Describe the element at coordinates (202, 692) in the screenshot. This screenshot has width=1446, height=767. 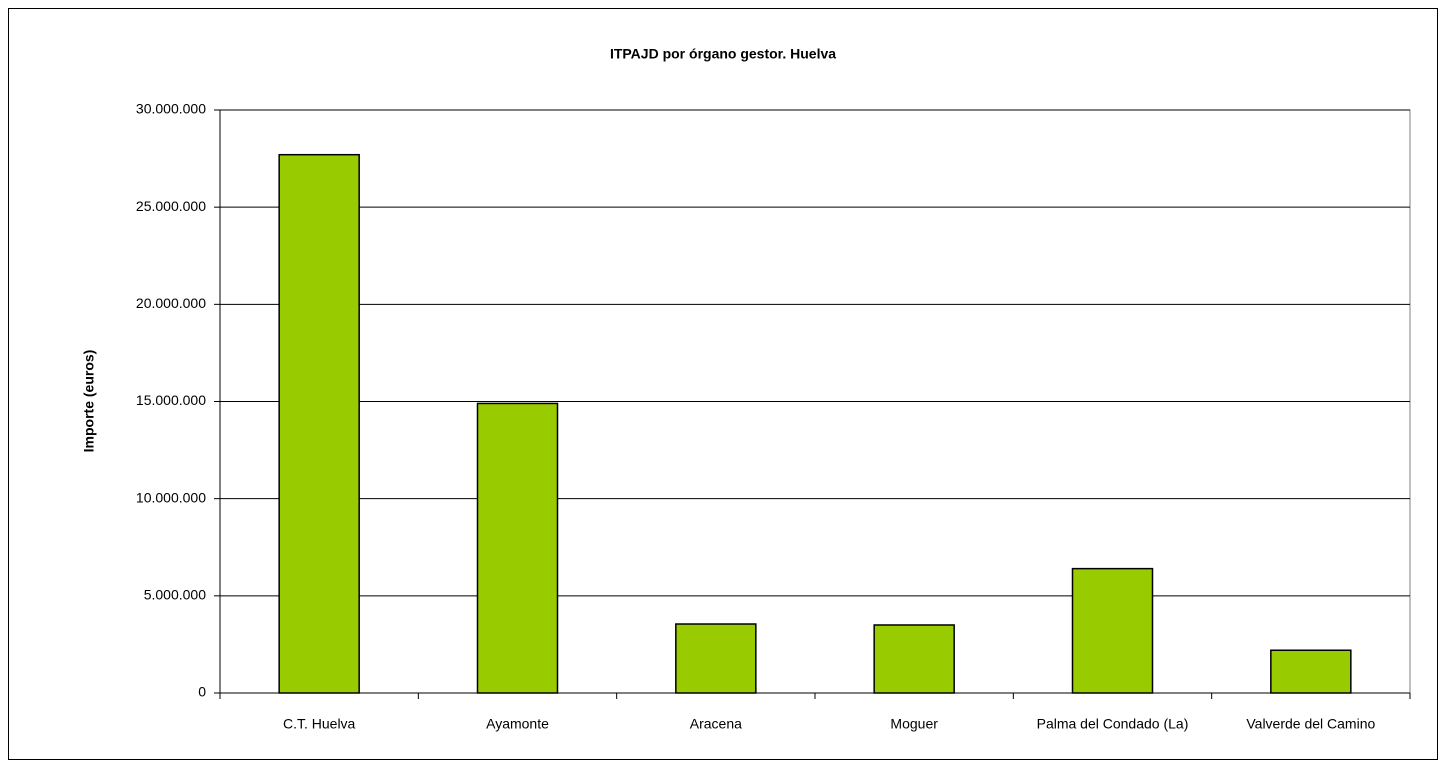
I see `y-tick-label: 0` at that location.